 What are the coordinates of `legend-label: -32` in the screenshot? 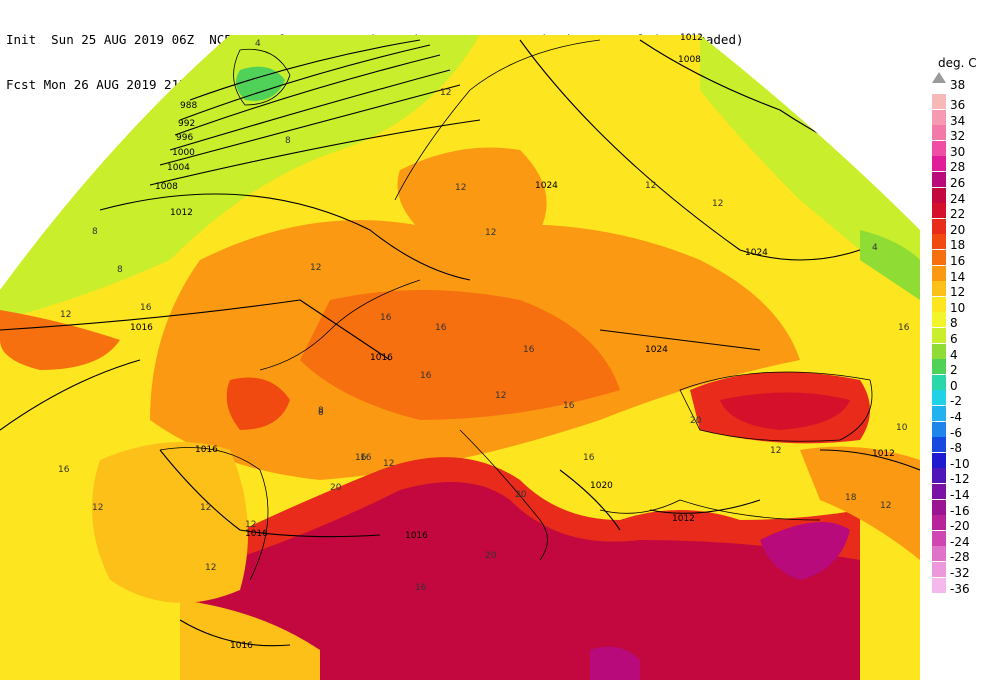 It's located at (960, 573).